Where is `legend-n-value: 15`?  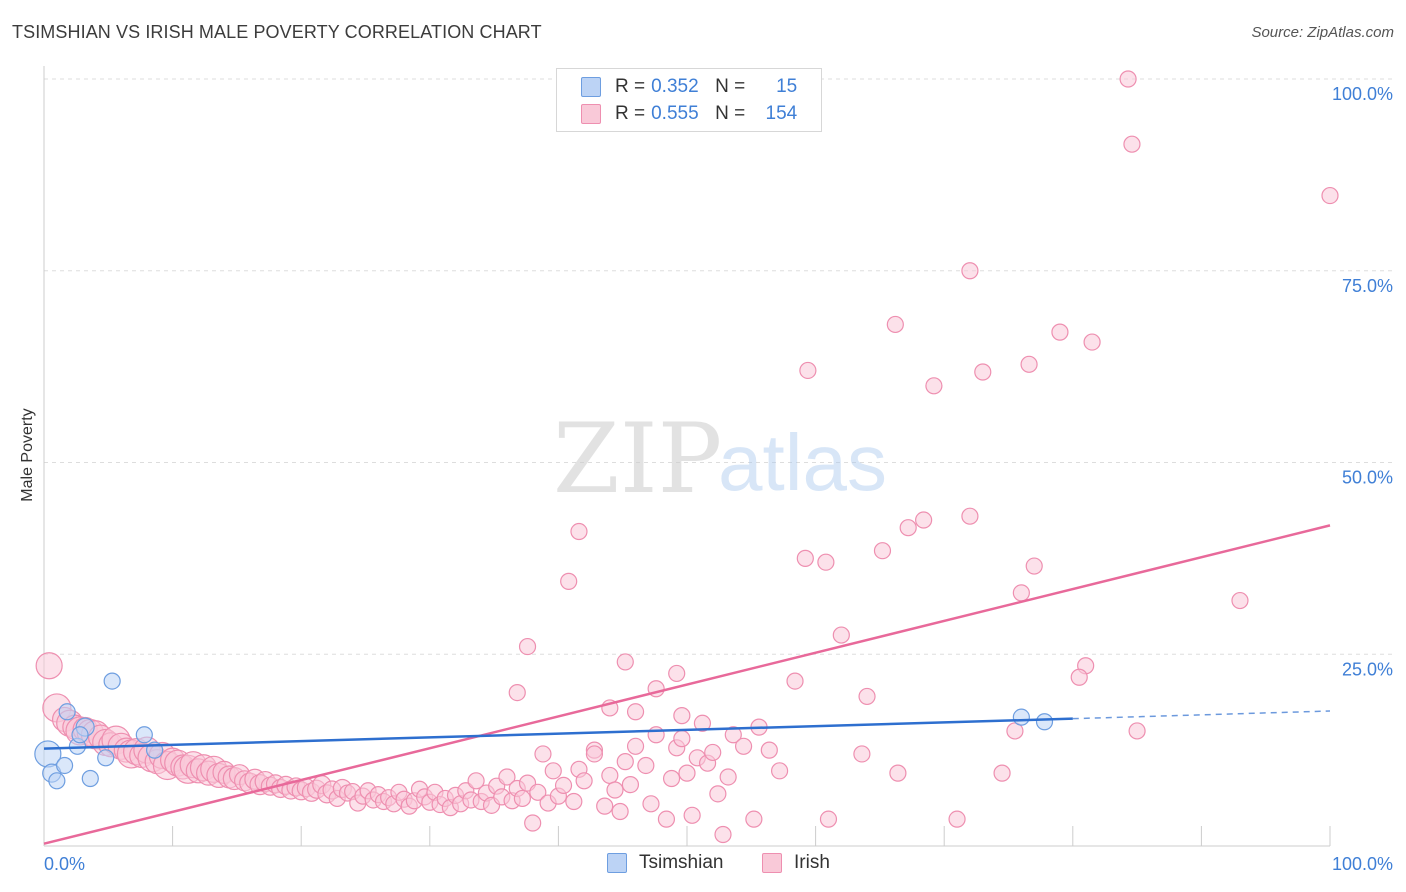
legend-n-value: 15 is located at coordinates (787, 86).